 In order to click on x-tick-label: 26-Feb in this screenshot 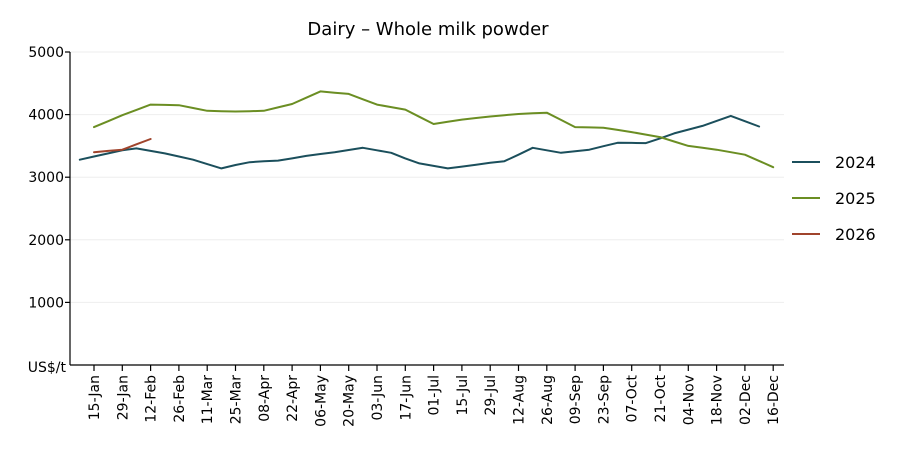, I will do `click(180, 399)`.